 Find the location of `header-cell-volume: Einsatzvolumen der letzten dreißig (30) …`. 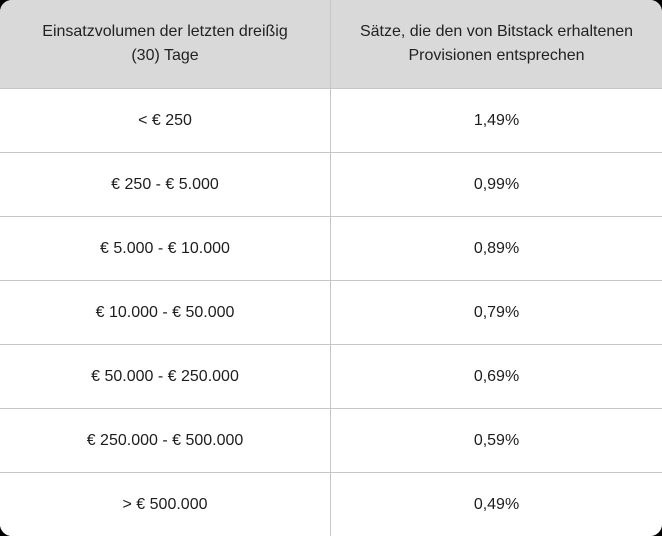

header-cell-volume: Einsatzvolumen der letzten dreißig (30) … is located at coordinates (165, 44).